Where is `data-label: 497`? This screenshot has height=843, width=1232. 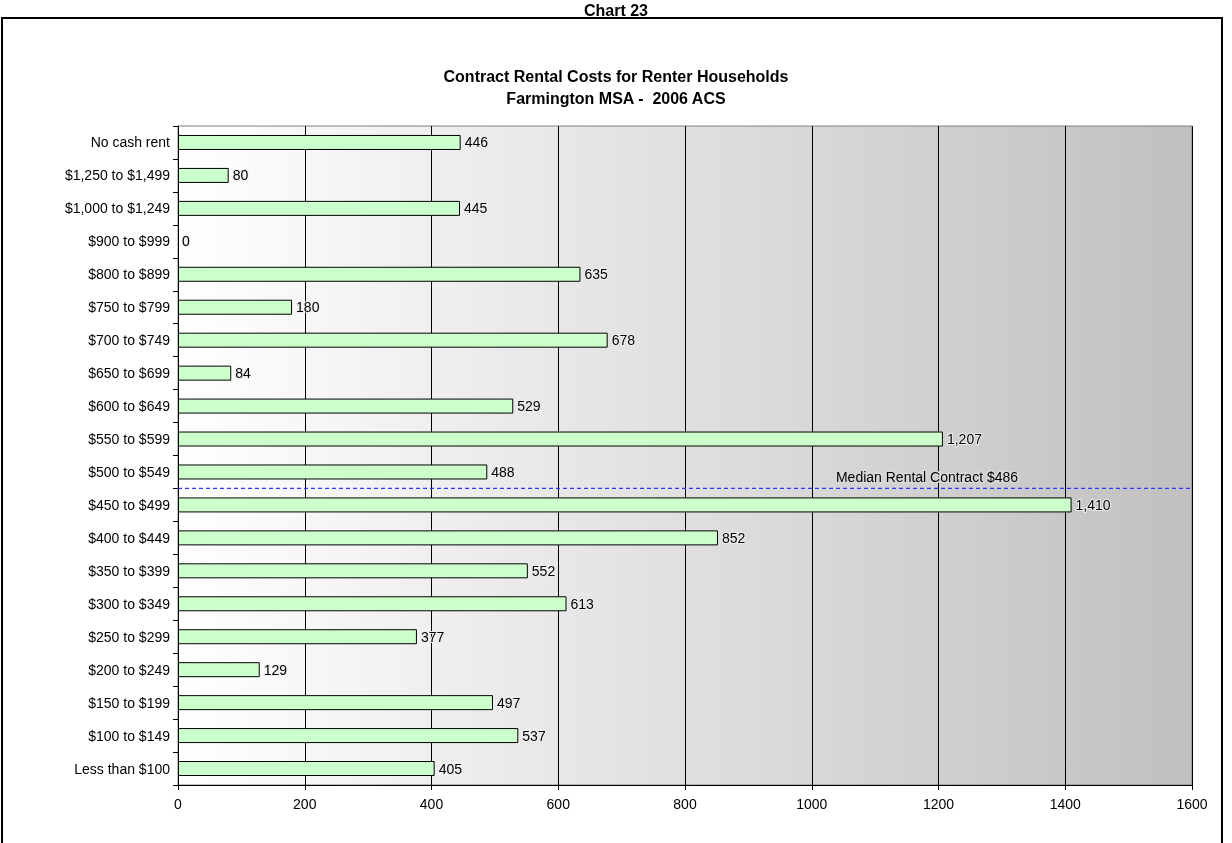
data-label: 497 is located at coordinates (508, 702).